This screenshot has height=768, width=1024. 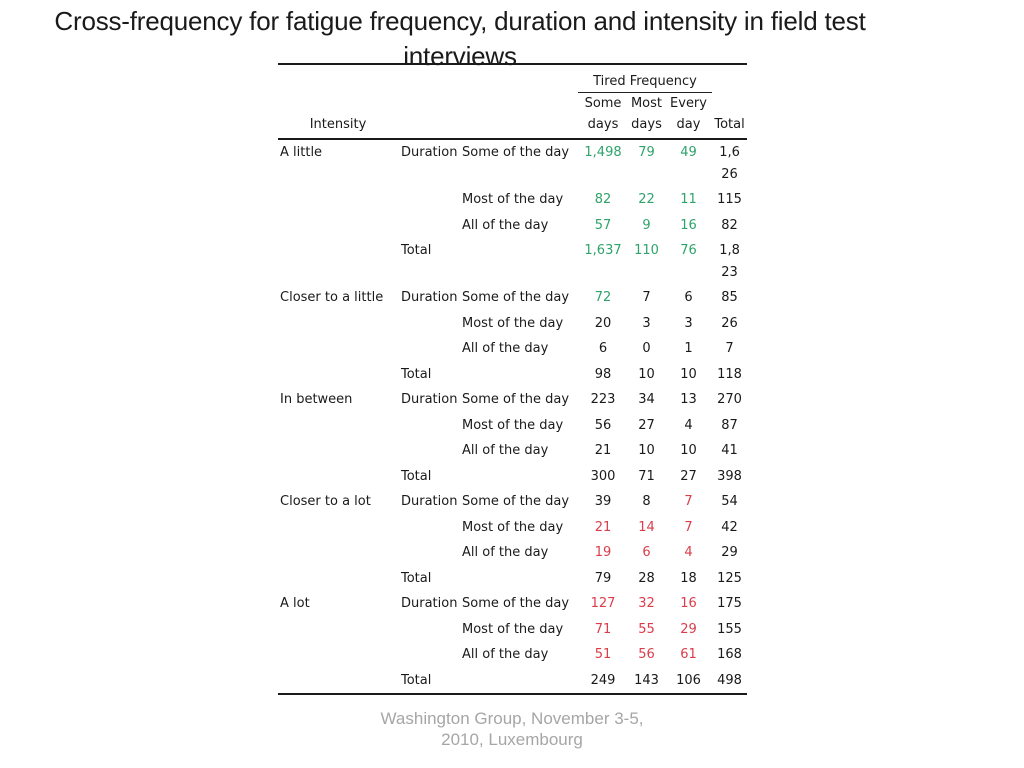 I want to click on value-cell: 16, so click(x=688, y=603).